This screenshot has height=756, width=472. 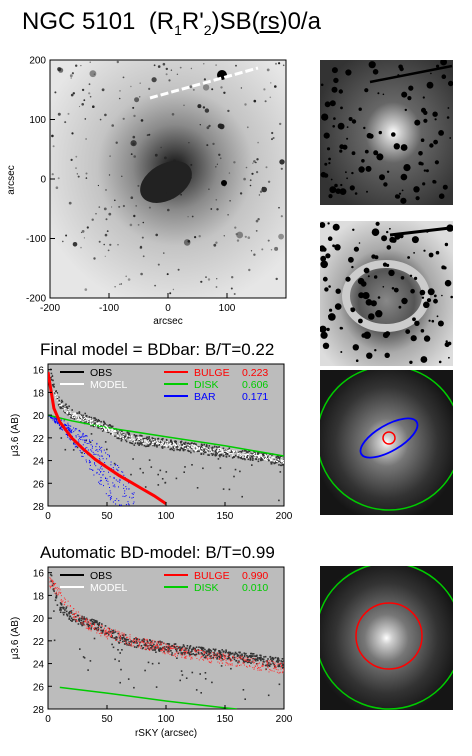 I want to click on panel3-title: Automatic BD-model: B/T=0.99, so click(x=157, y=552).